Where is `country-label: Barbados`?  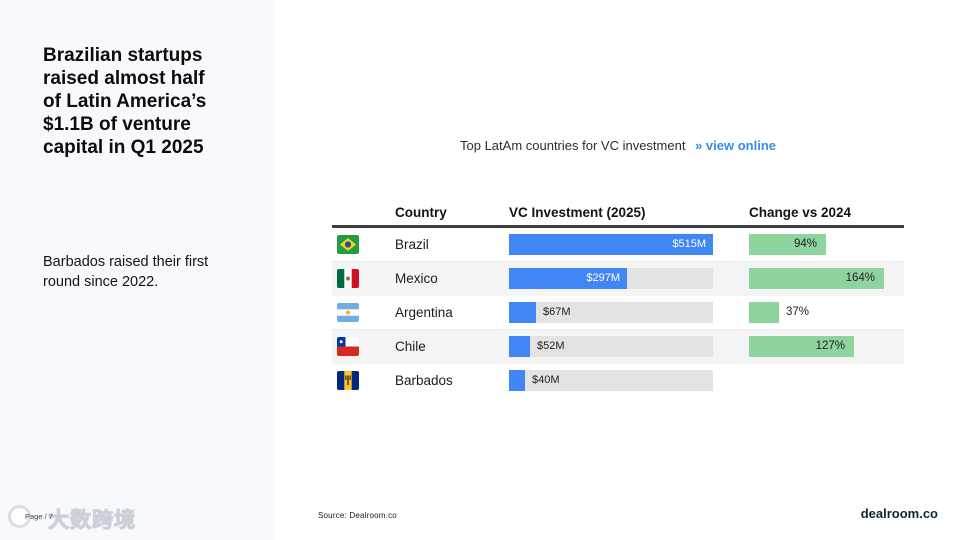
country-label: Barbados is located at coordinates (424, 380).